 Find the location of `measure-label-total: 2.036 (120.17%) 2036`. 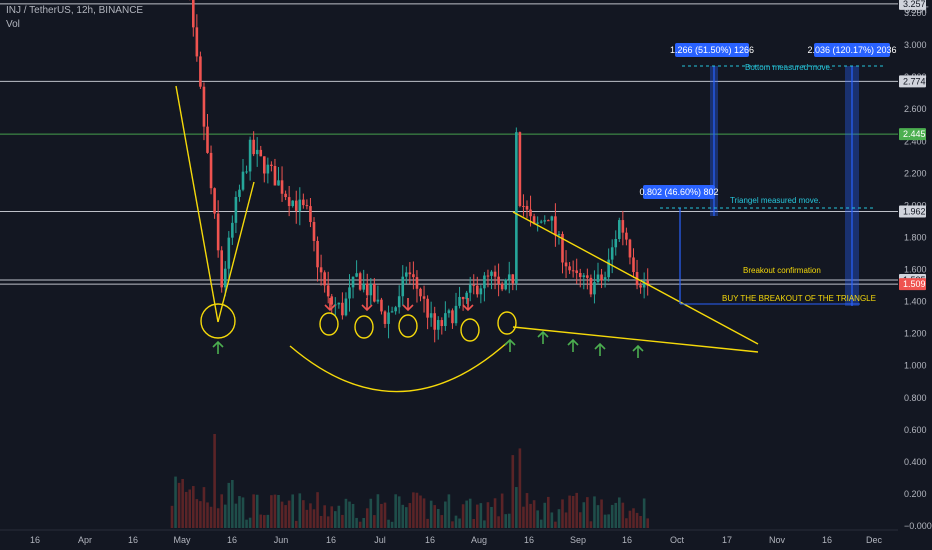

measure-label-total: 2.036 (120.17%) 2036 is located at coordinates (851, 50).